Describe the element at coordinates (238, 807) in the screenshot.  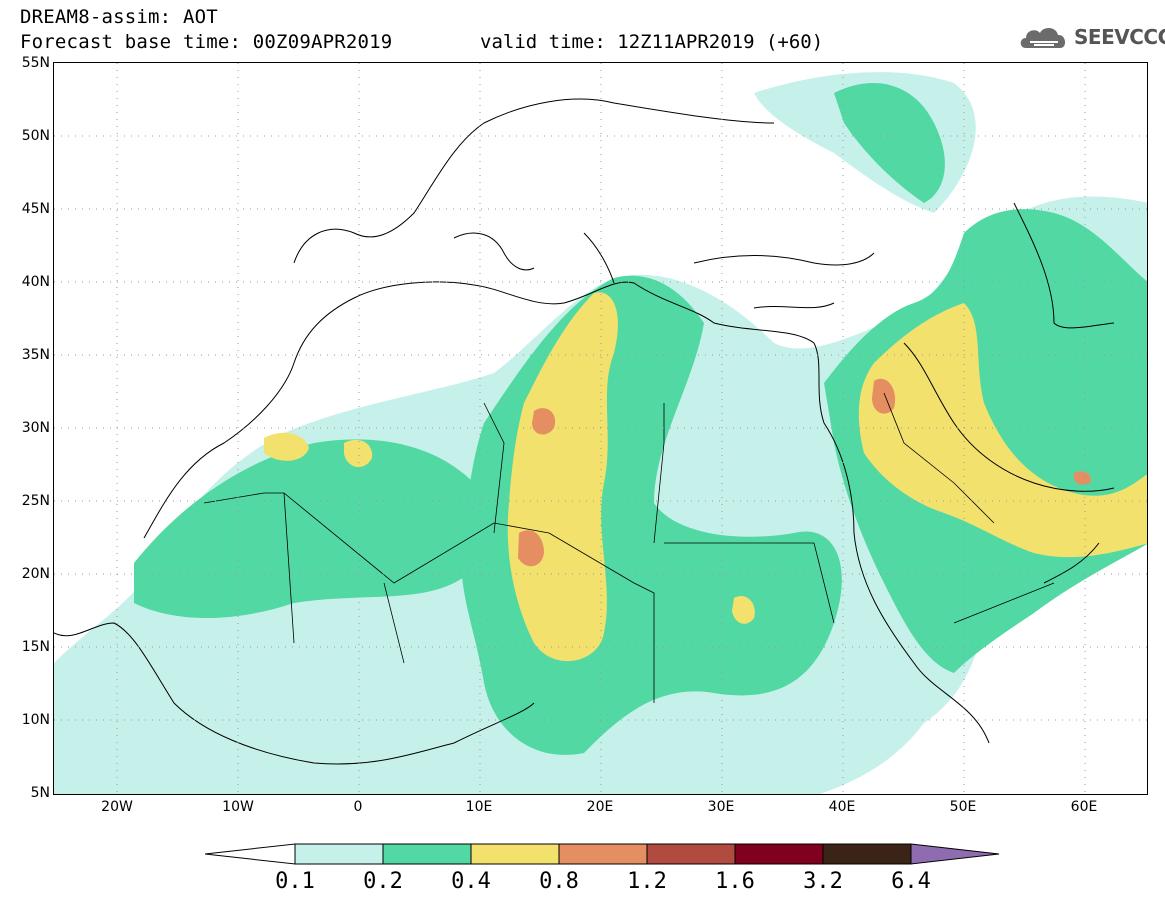
I see `x-tick-label: 10W` at that location.